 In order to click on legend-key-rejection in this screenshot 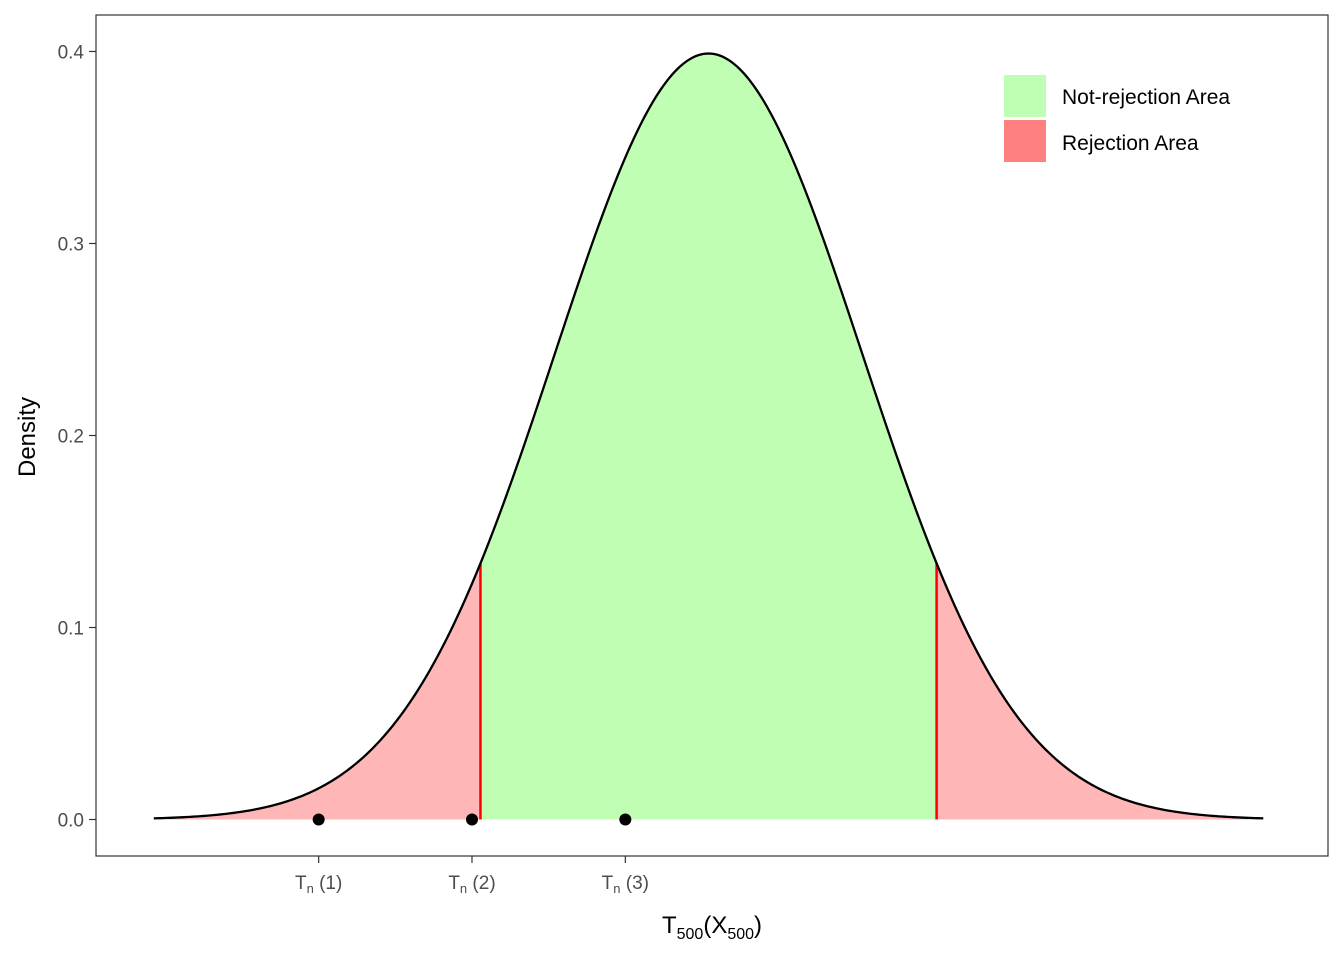, I will do `click(1025, 141)`.